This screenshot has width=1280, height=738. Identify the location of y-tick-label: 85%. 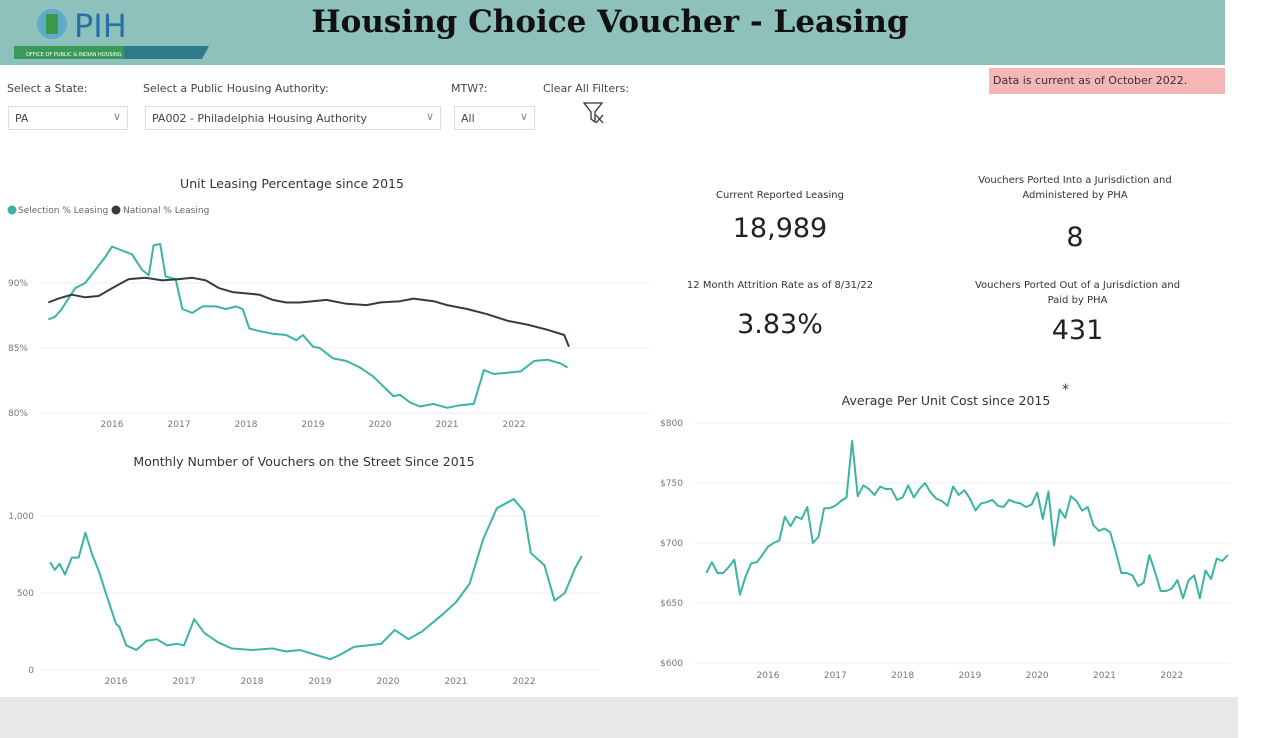
(18, 349).